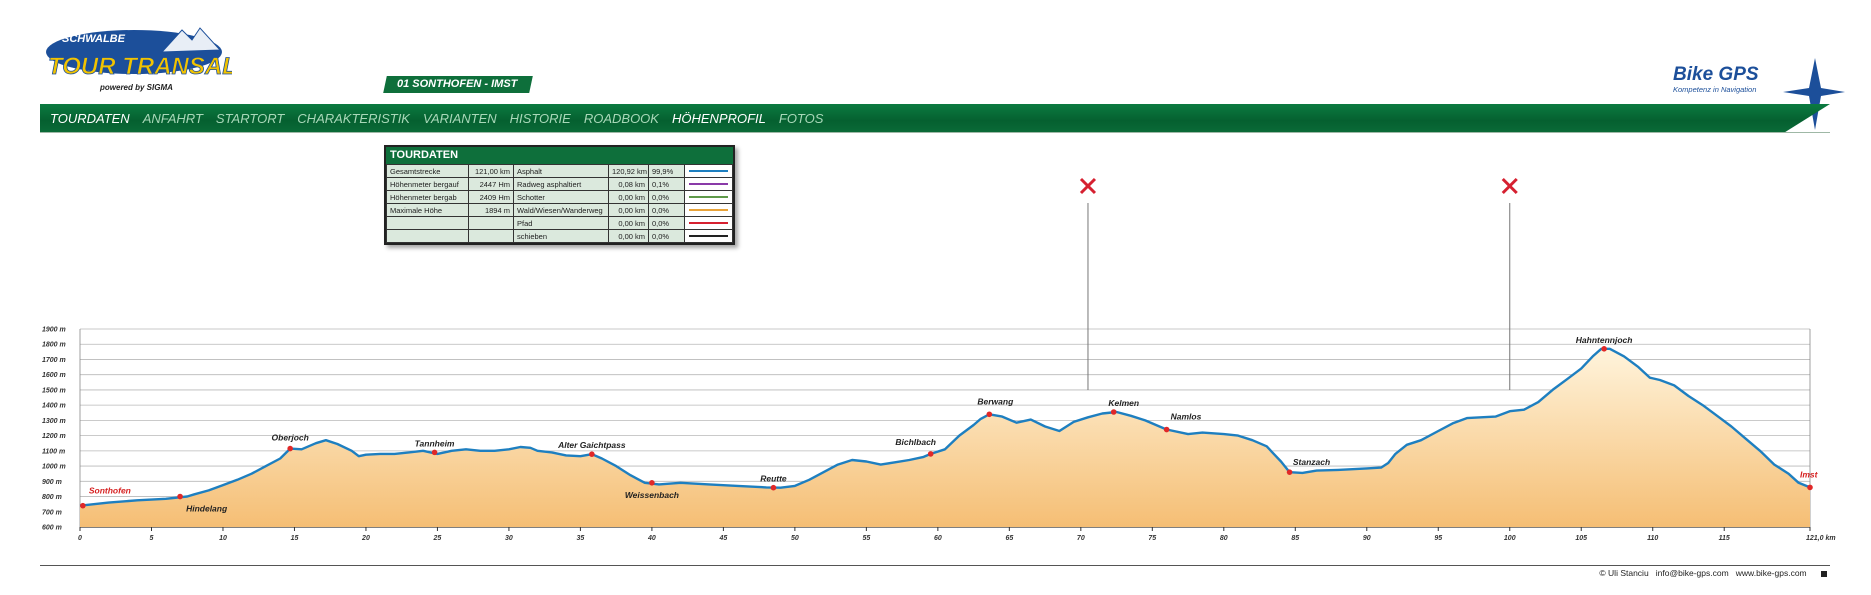 The image size is (1871, 595). Describe the element at coordinates (995, 401) in the screenshot. I see `place-label: Berwang` at that location.